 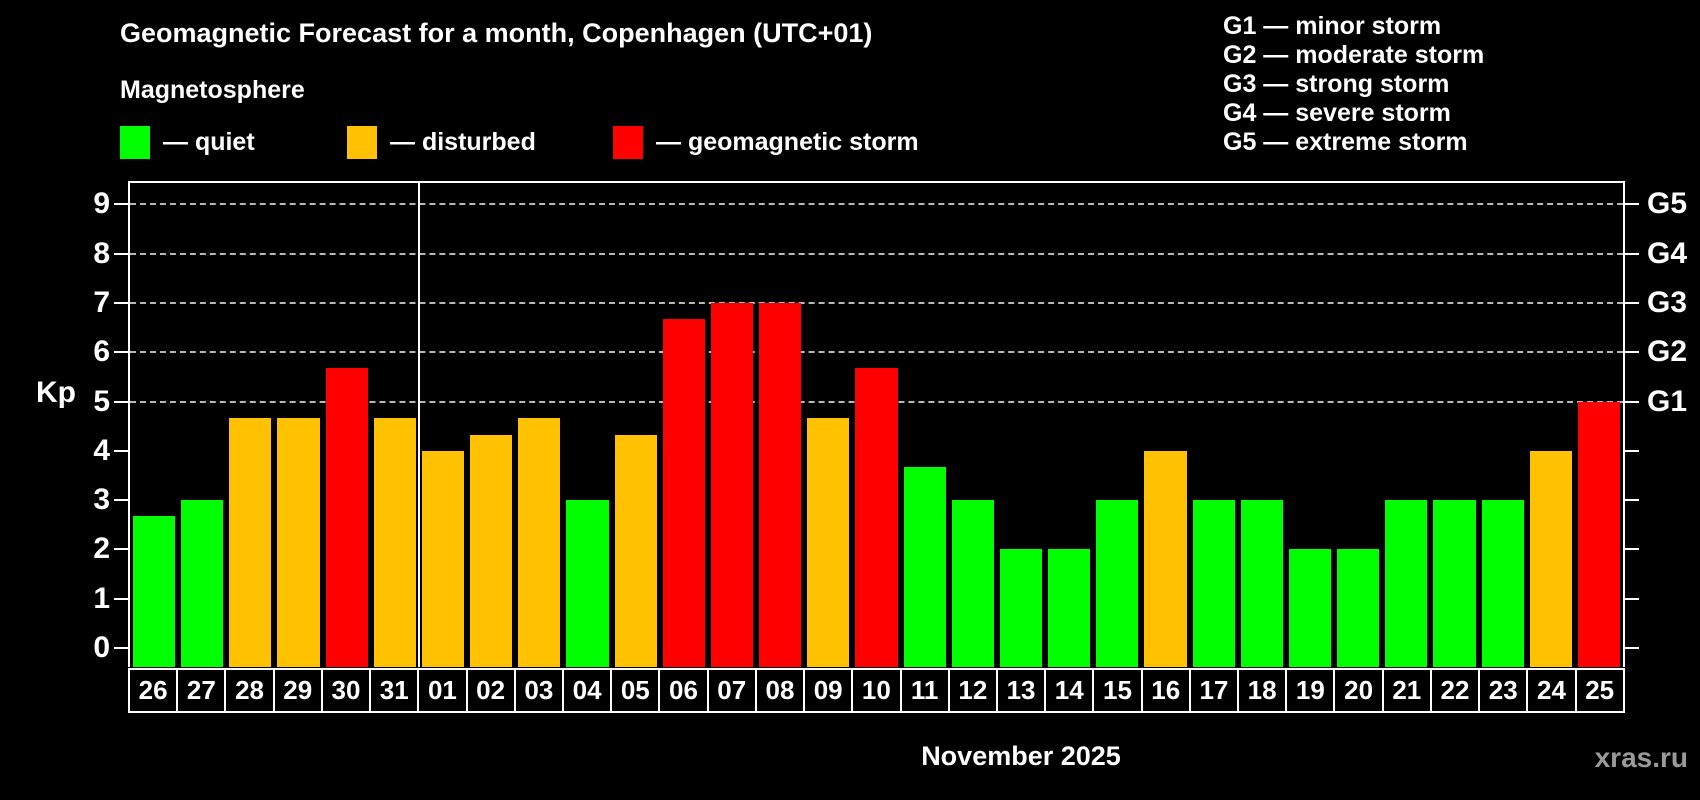 I want to click on date-cell: 26, so click(x=153, y=690).